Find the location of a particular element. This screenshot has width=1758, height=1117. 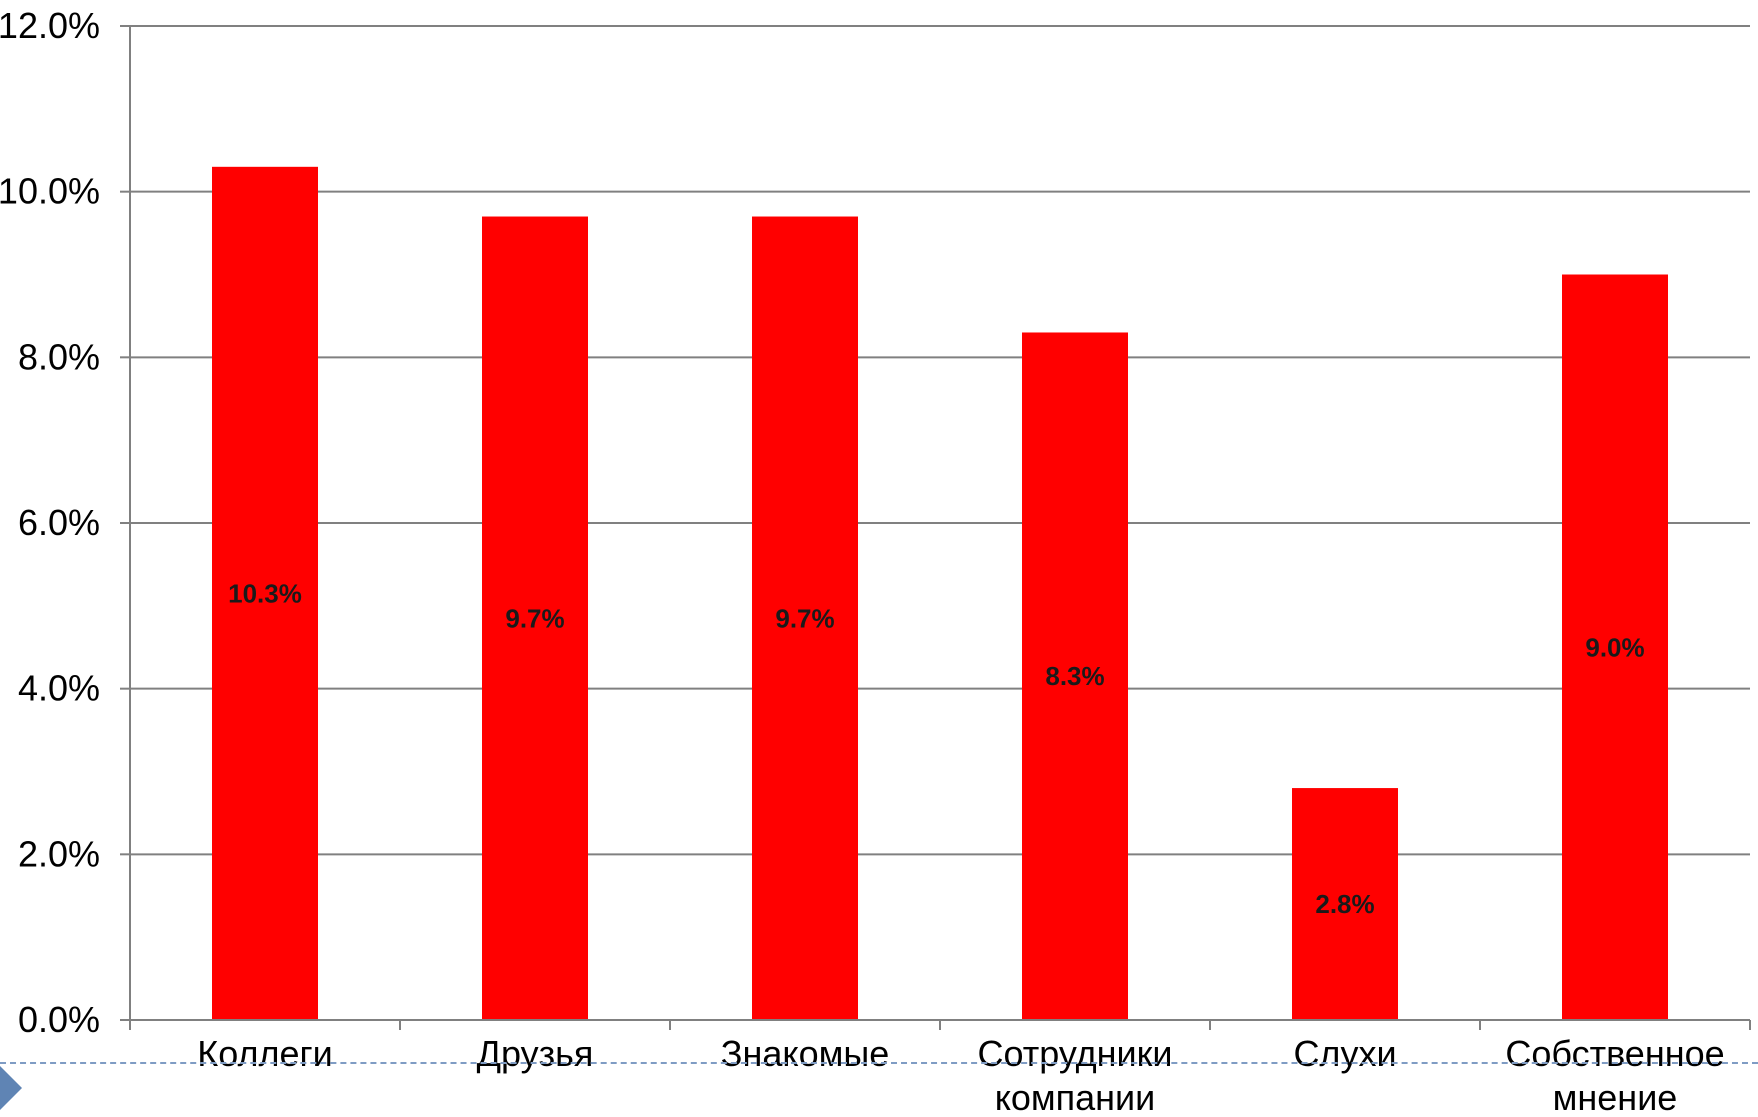

y-tick-label: 8.0% is located at coordinates (59, 356).